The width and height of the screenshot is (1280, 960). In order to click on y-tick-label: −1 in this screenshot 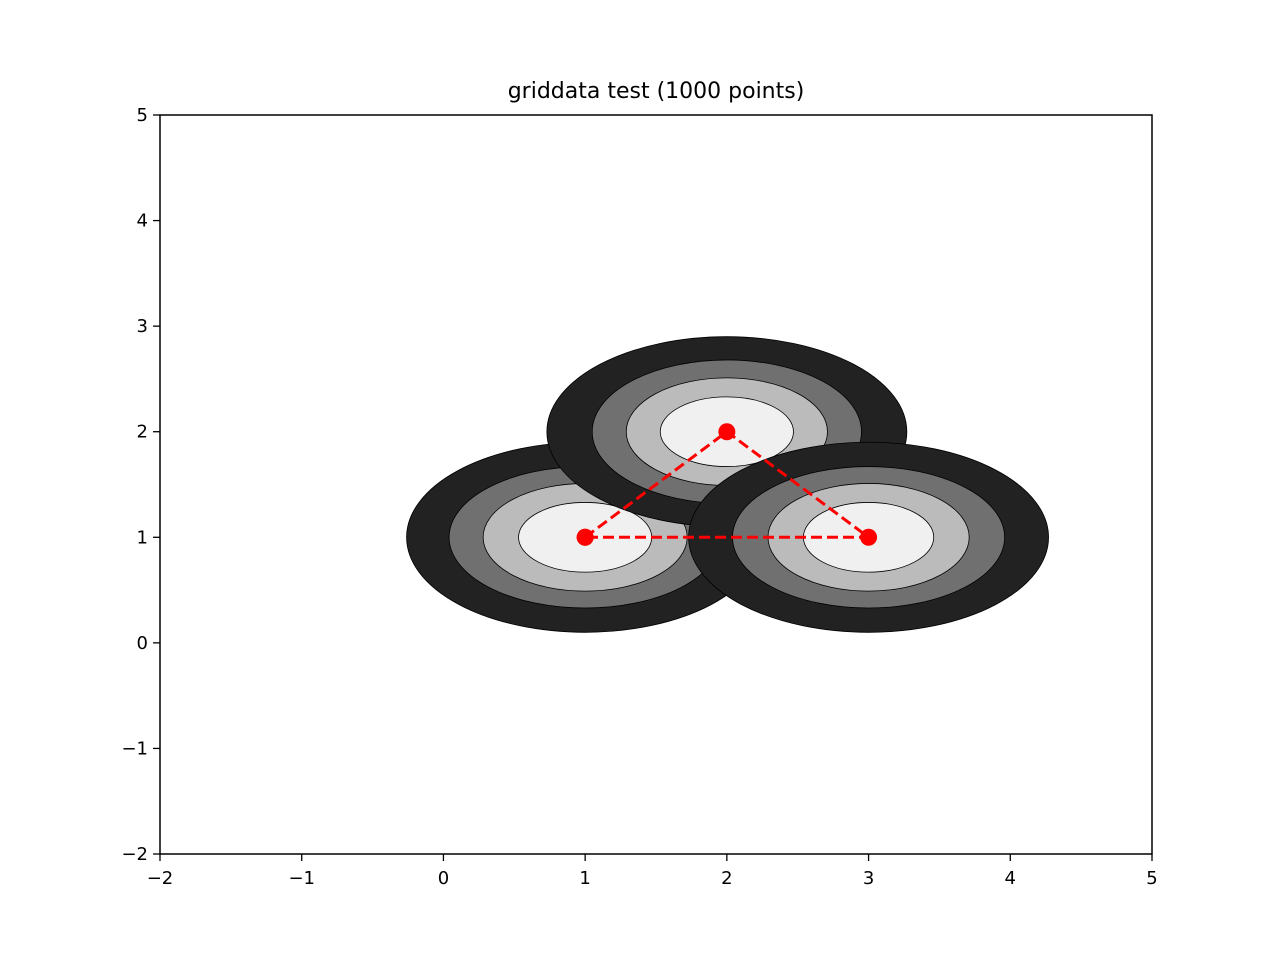, I will do `click(134, 748)`.